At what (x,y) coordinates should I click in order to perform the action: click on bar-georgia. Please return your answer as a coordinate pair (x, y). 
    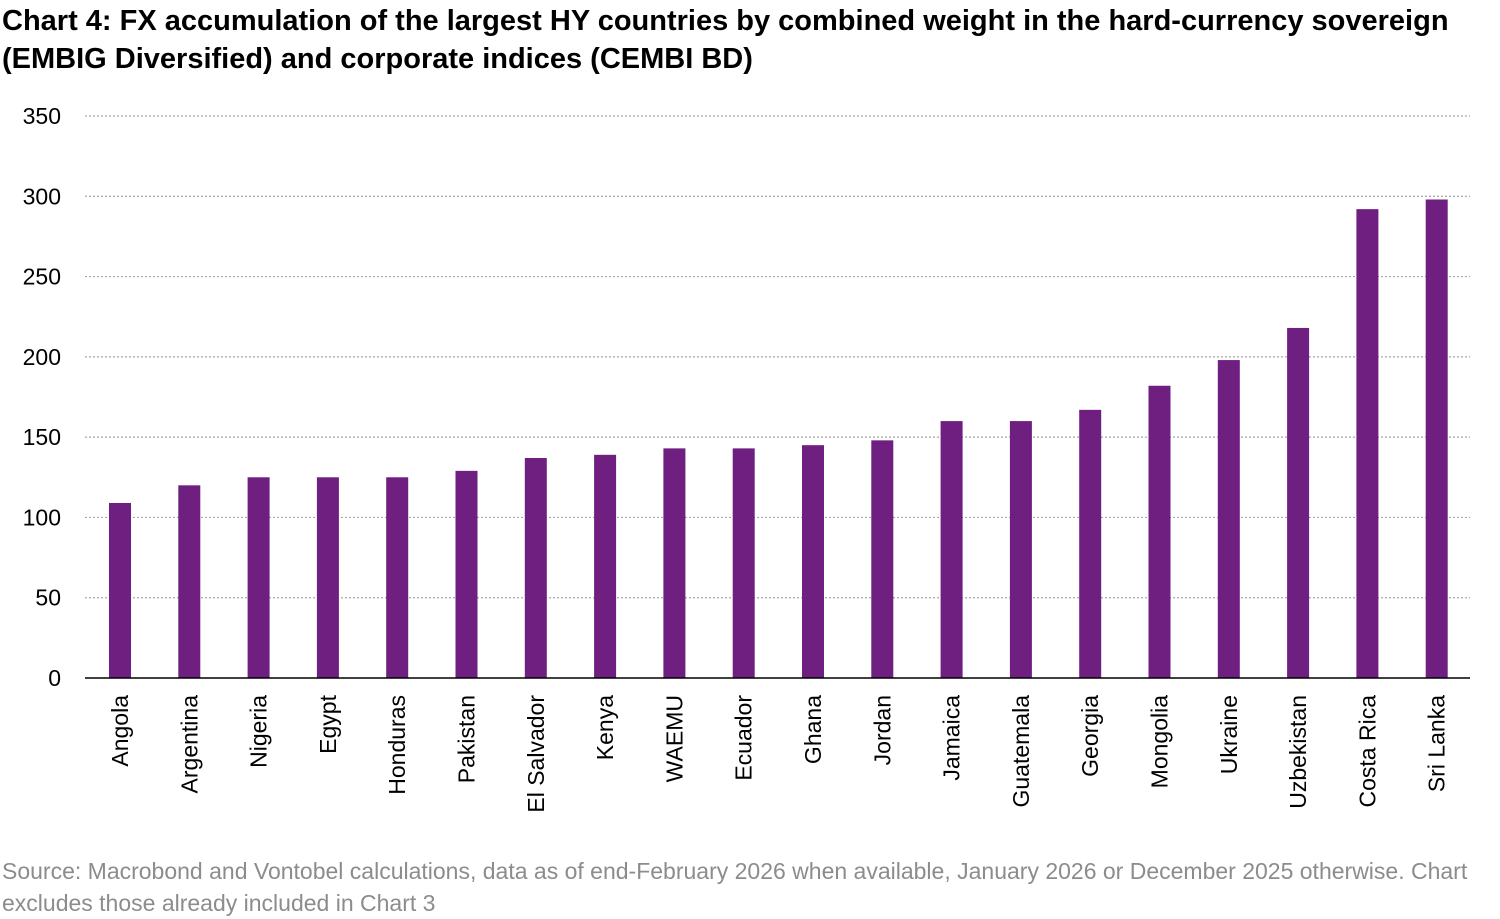
    Looking at the image, I should click on (1090, 543).